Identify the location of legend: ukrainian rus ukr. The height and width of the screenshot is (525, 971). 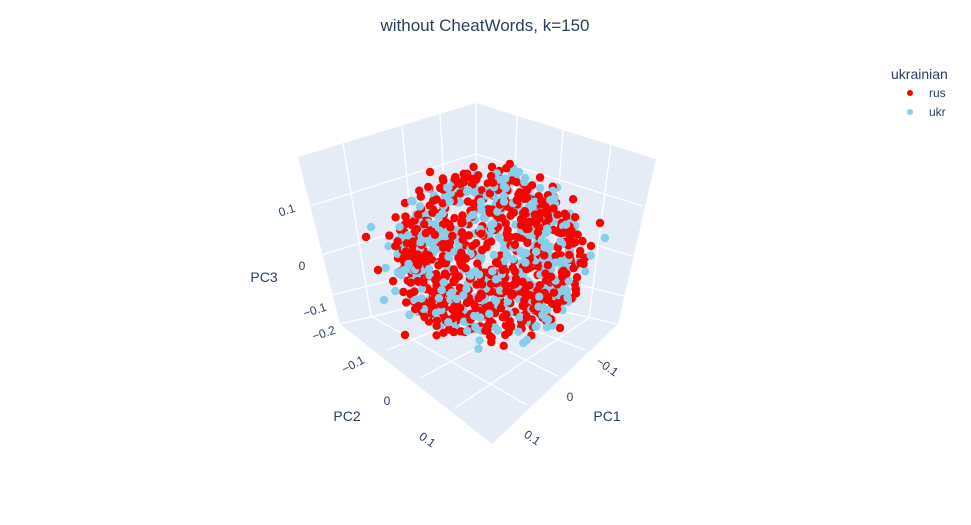
(919, 92).